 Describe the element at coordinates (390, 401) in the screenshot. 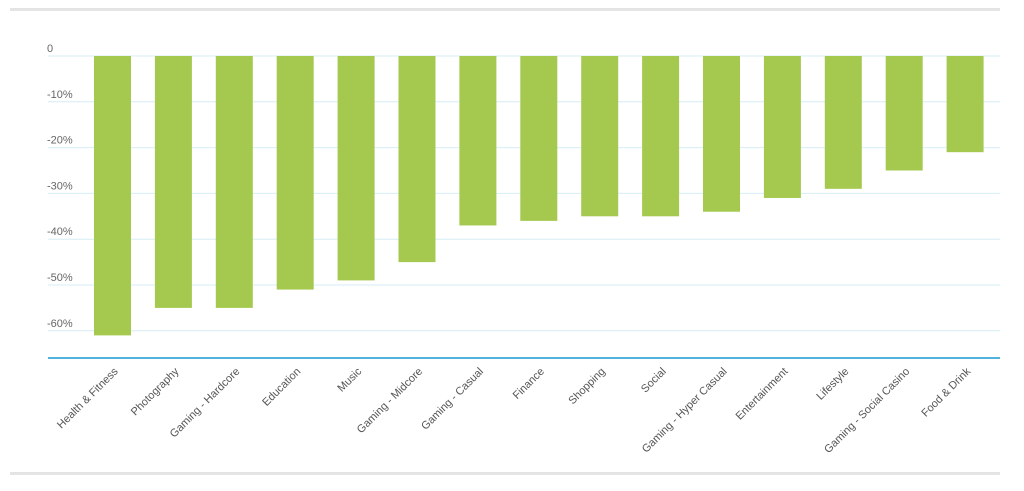

I see `x-category-label: Gaming - Midcore` at that location.